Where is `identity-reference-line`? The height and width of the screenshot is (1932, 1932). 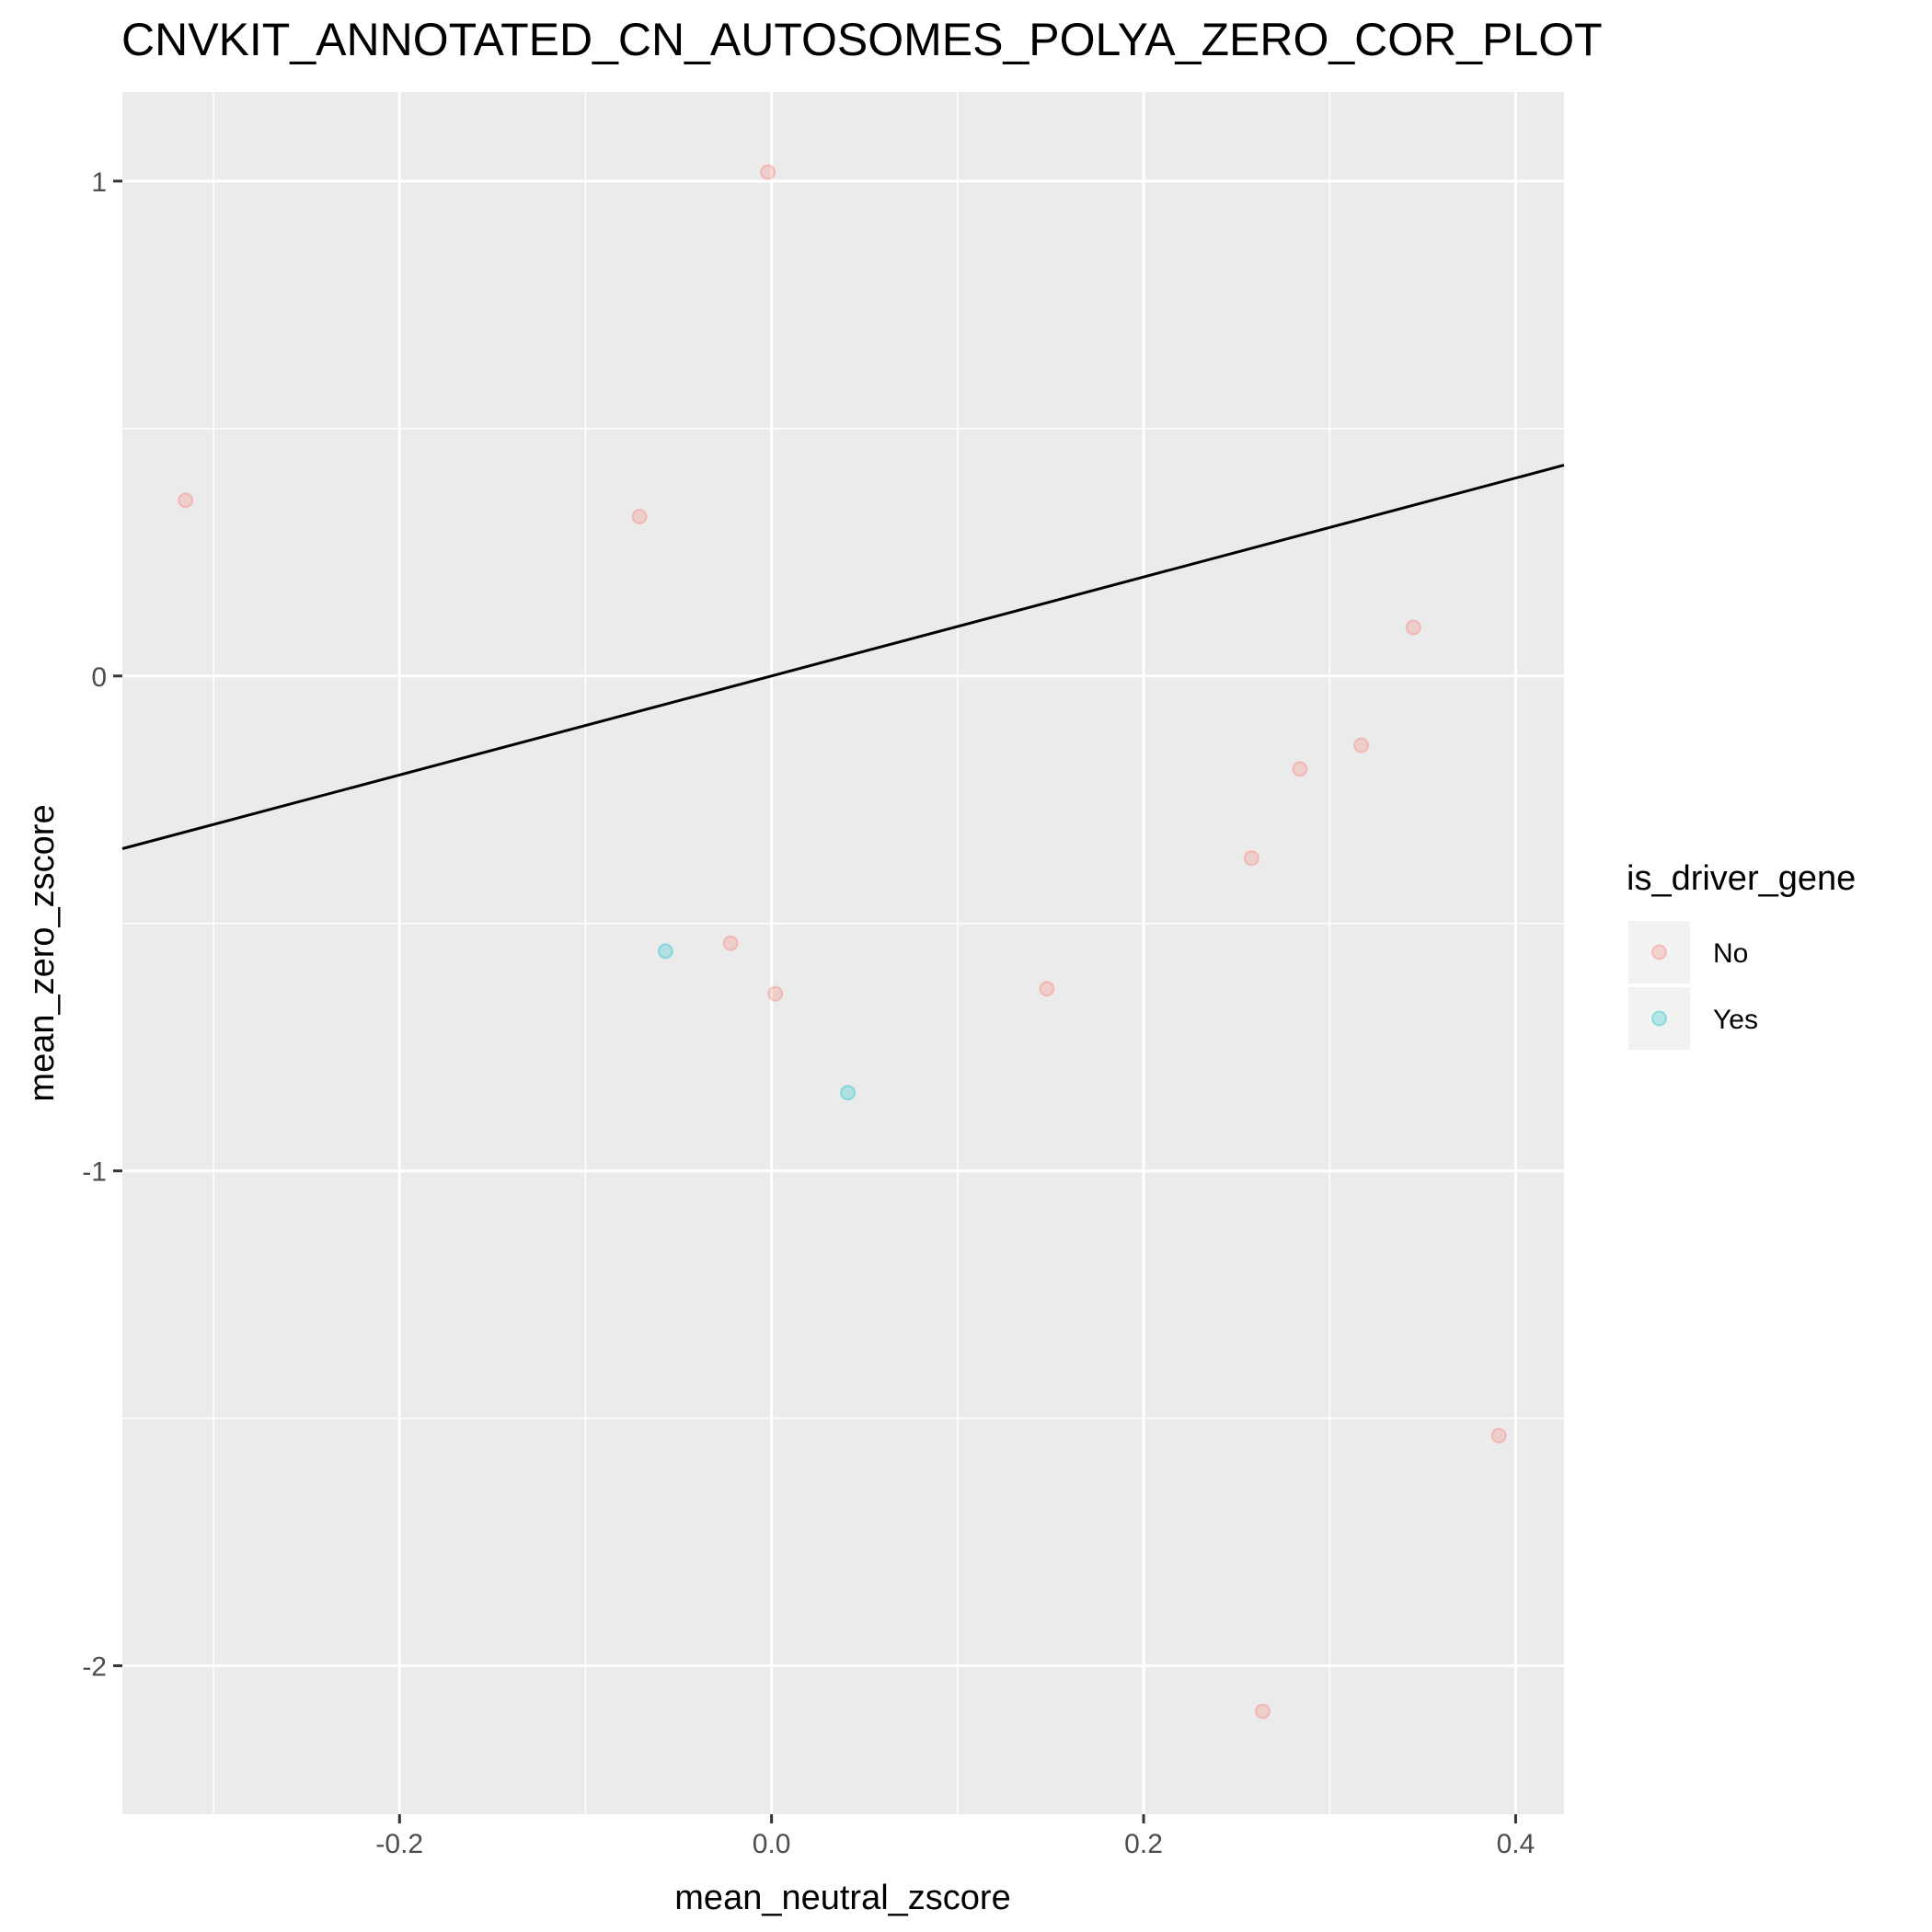 identity-reference-line is located at coordinates (843, 657).